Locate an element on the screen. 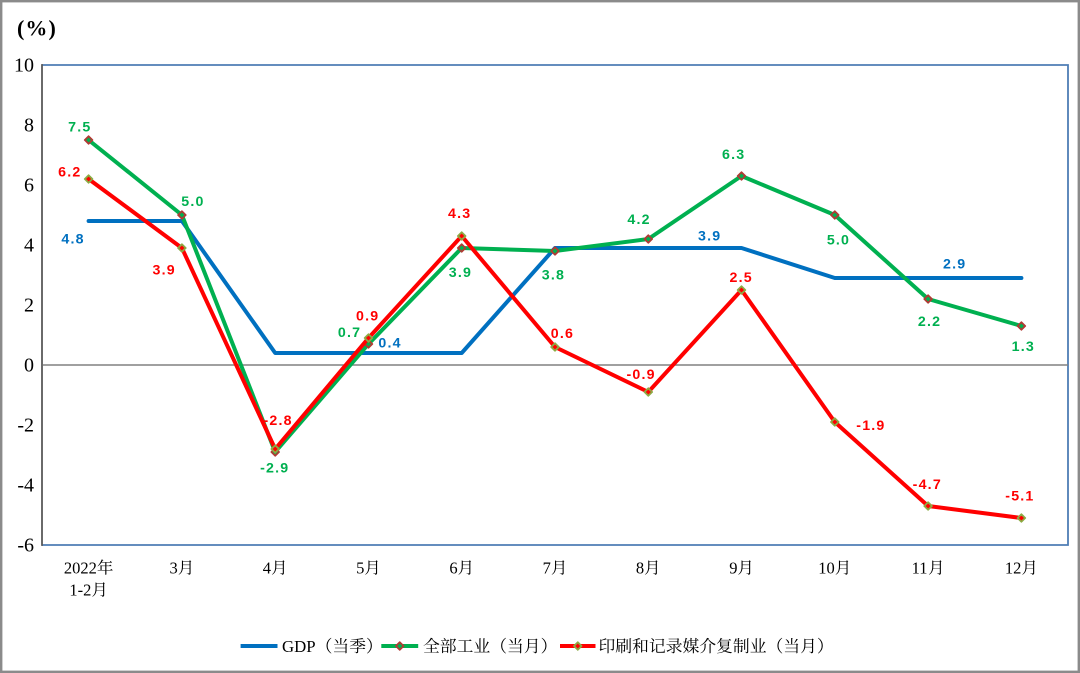  svg-text: -0.9 is located at coordinates (640, 375).